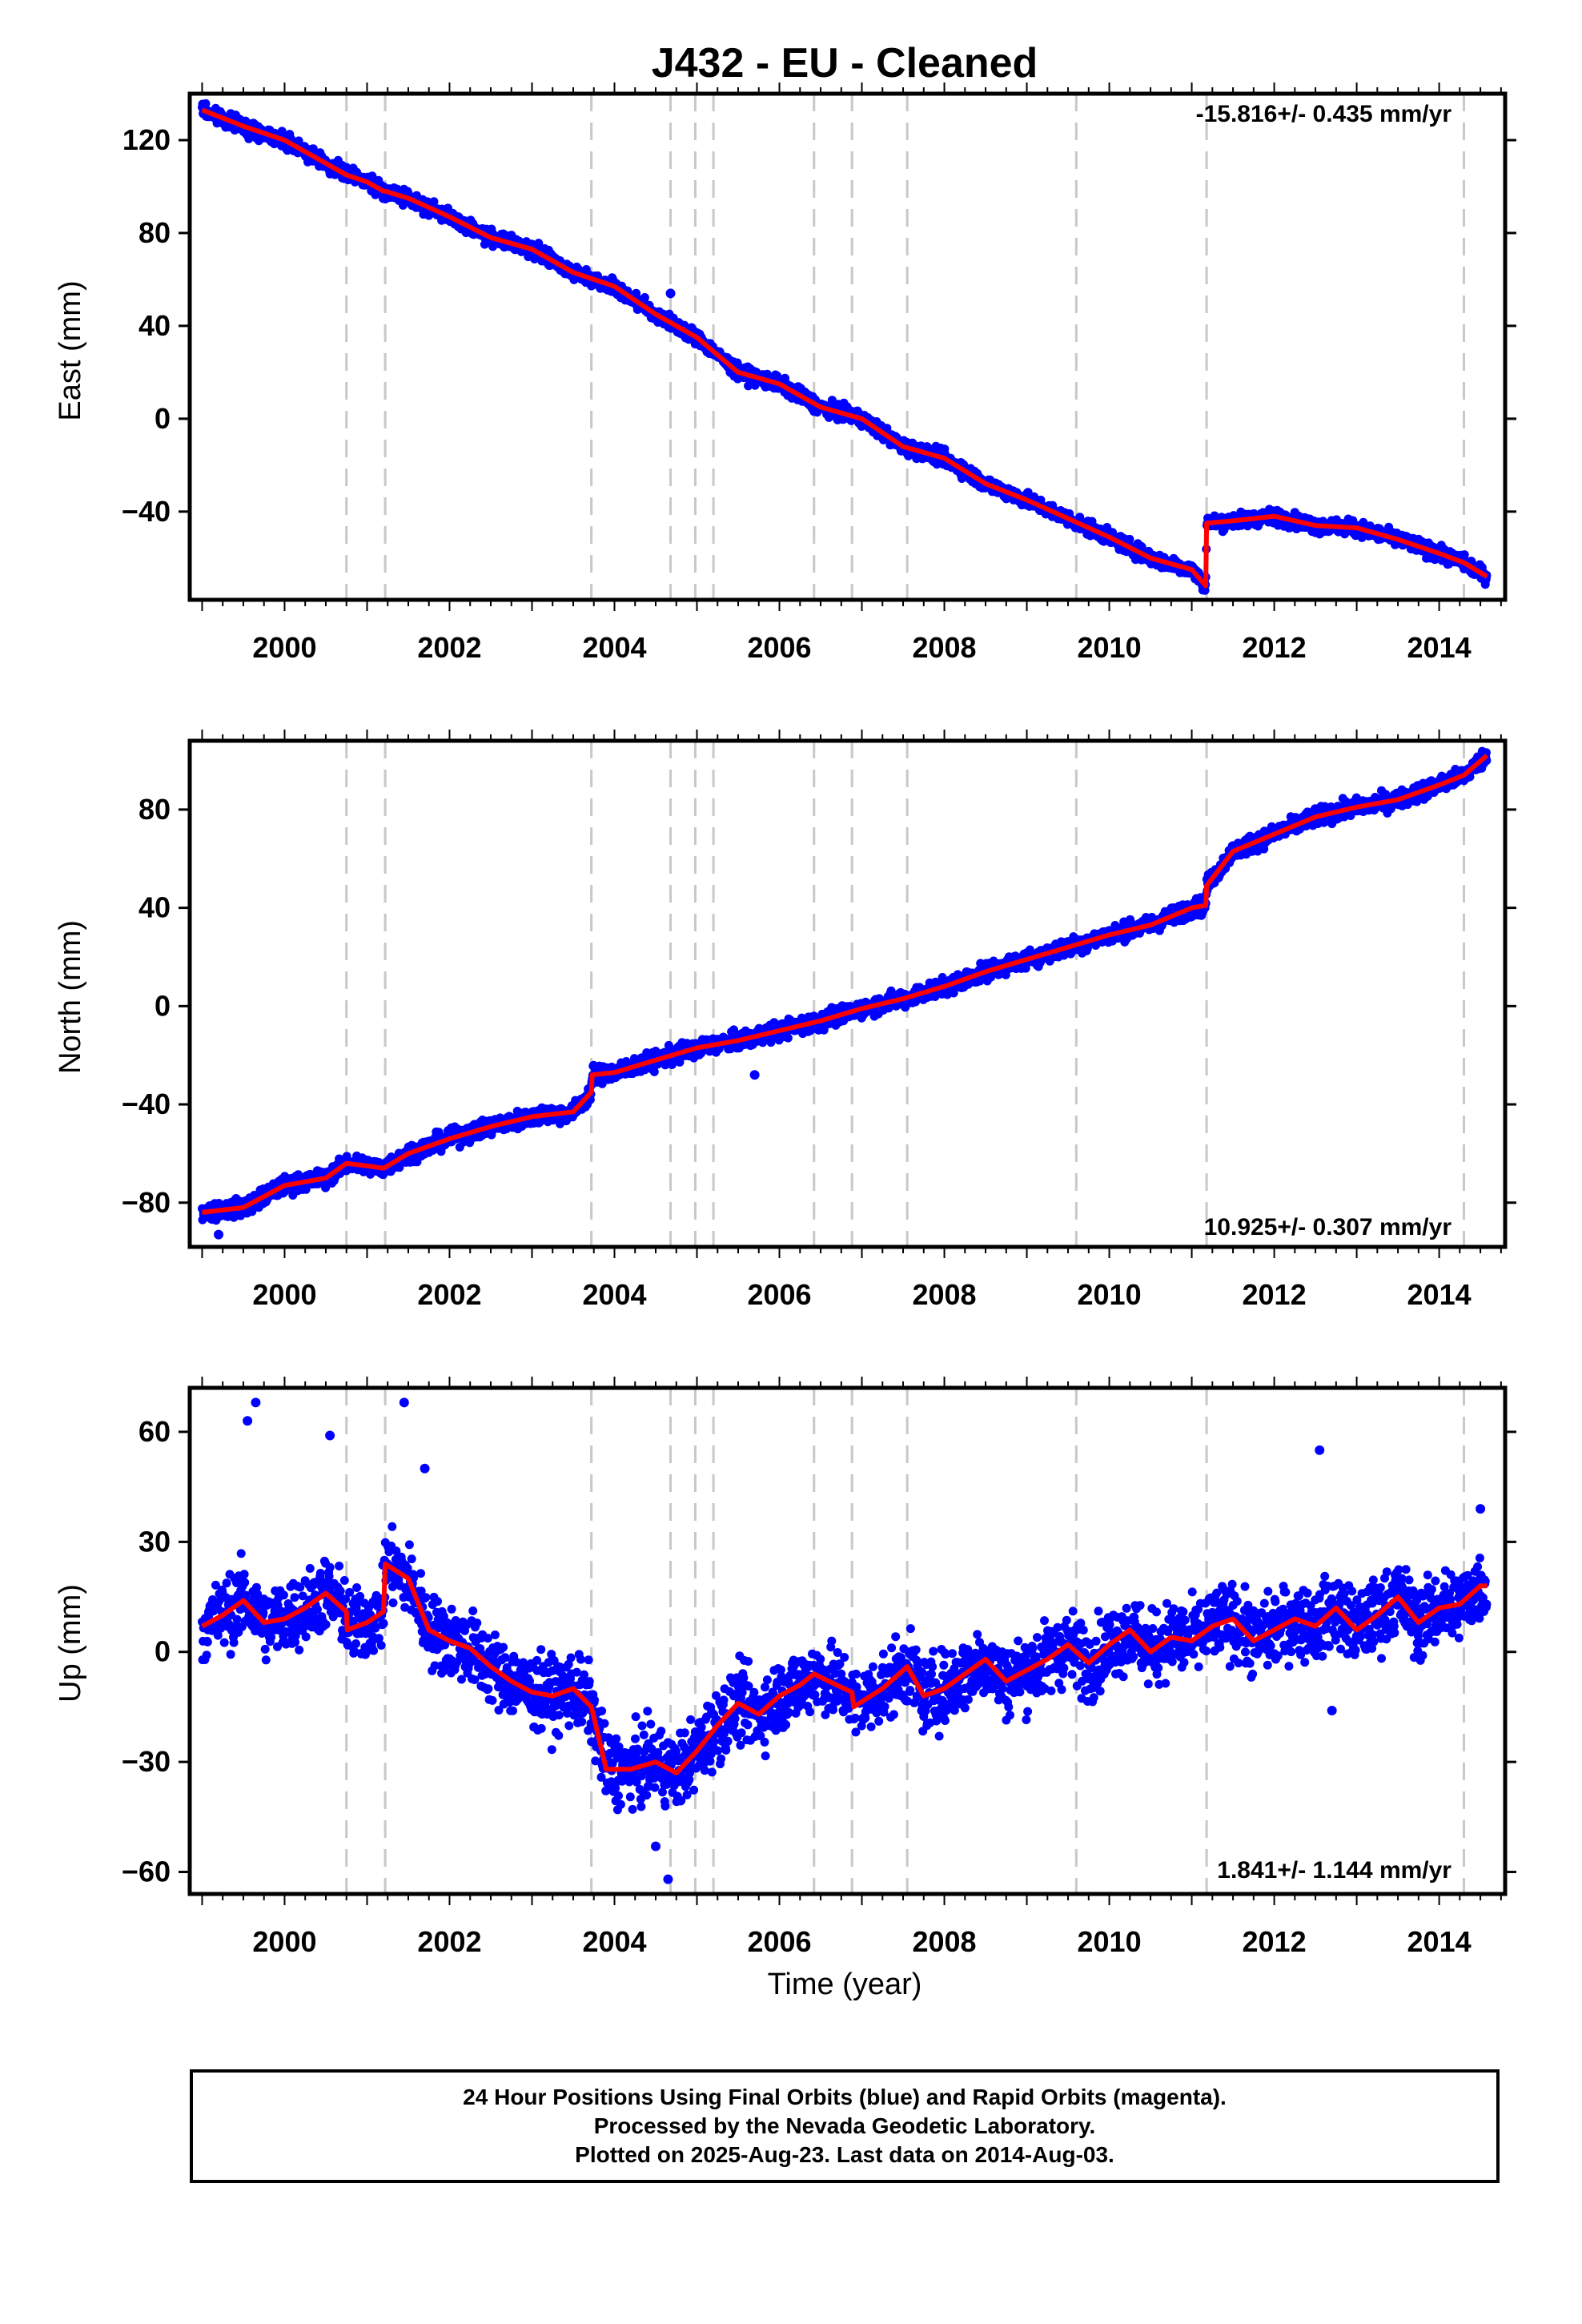 The width and height of the screenshot is (1582, 2324). I want to click on east-y-tick-label: 80, so click(155, 232).